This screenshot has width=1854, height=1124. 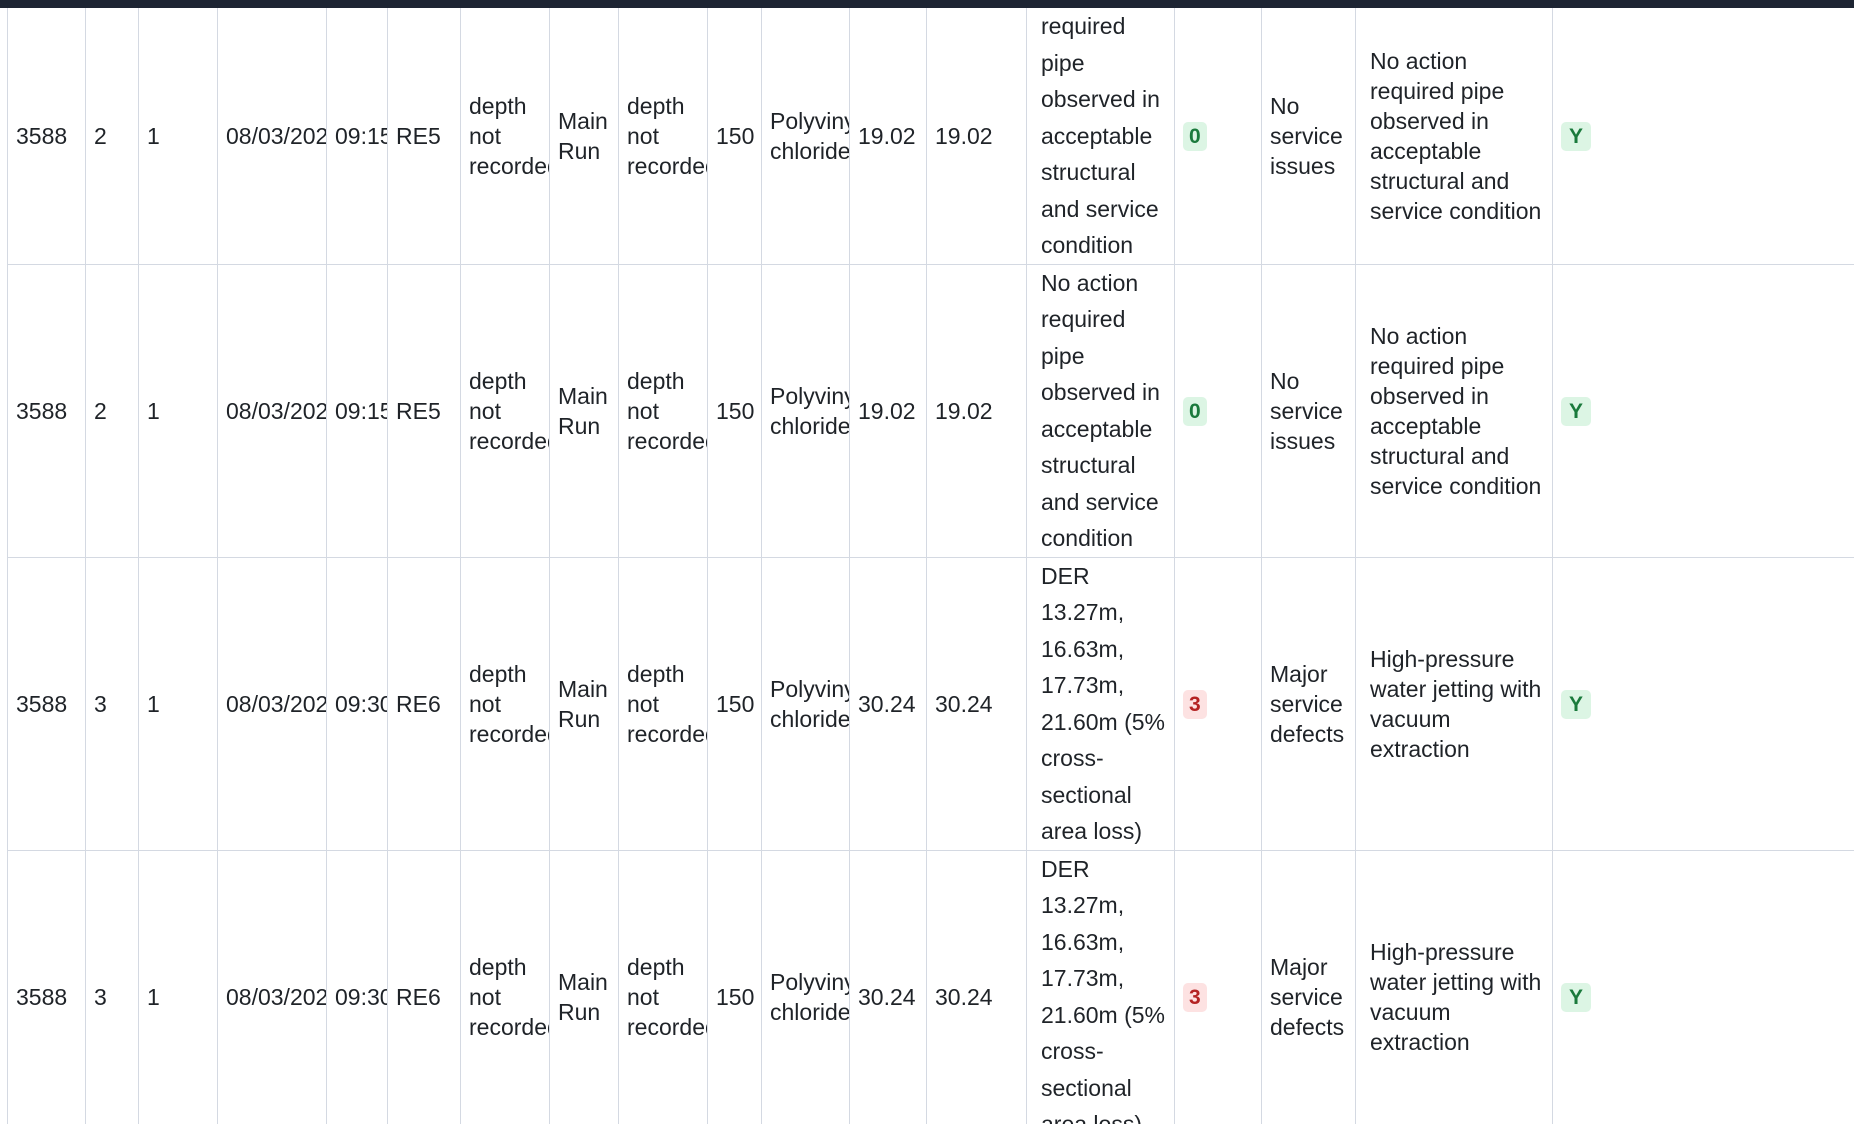 I want to click on top-bar, so click(x=927, y=4).